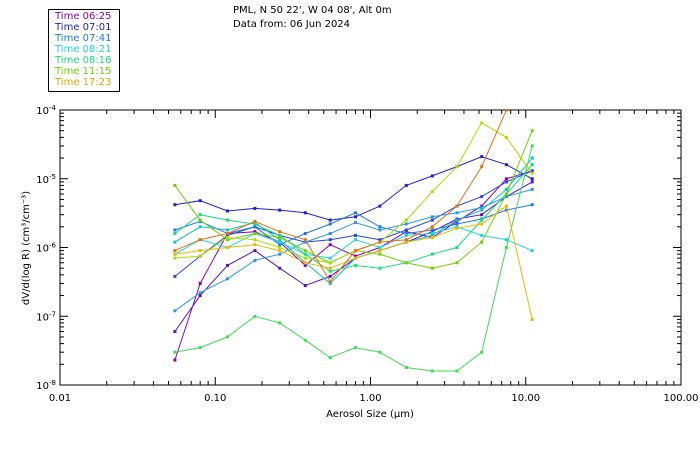 The width and height of the screenshot is (700, 450). What do you see at coordinates (46, 316) in the screenshot?
I see `y-tick-label: 10⁻⁷` at bounding box center [46, 316].